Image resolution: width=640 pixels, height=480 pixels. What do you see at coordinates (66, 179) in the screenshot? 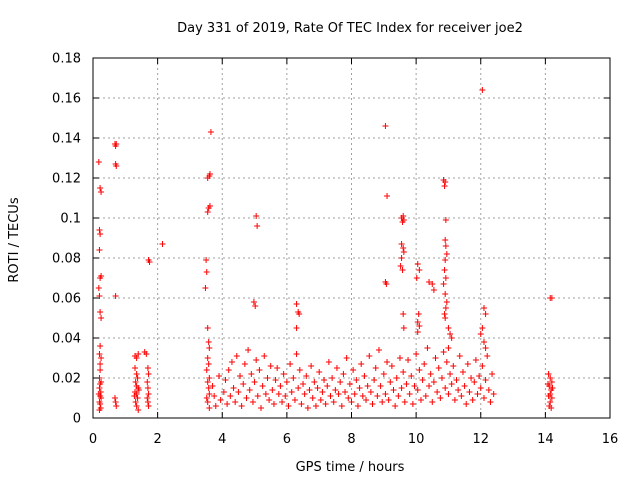
I see `y-tick-label: 0.12` at bounding box center [66, 179].